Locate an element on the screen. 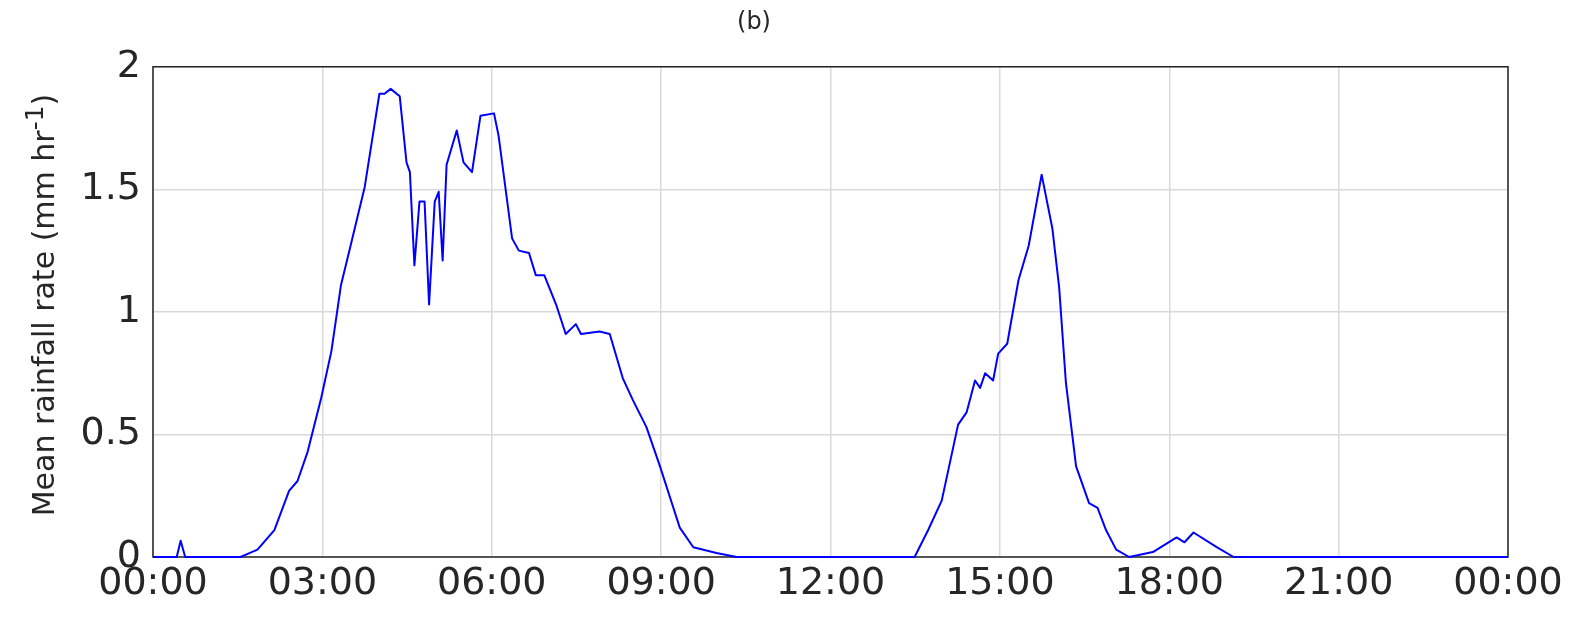  y-tick-label: 0.5 is located at coordinates (110, 431).